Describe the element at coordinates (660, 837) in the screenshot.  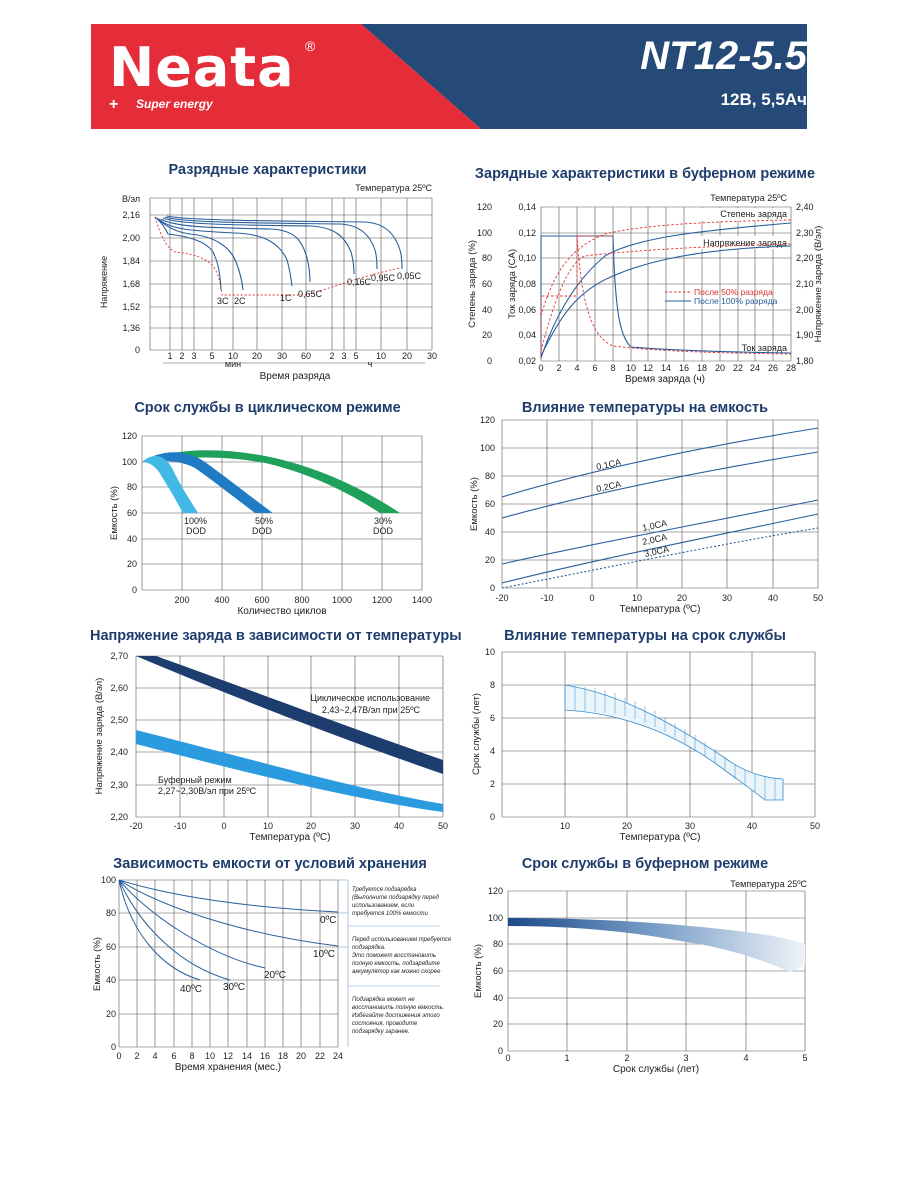
I see `x-axis-label: Температура (ºC)` at that location.